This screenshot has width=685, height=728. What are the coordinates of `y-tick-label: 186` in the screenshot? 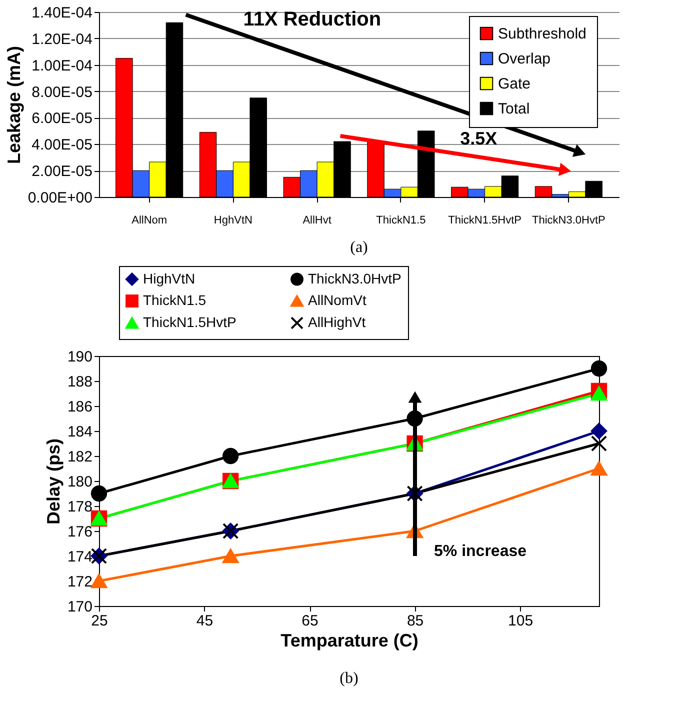 It's located at (79, 407).